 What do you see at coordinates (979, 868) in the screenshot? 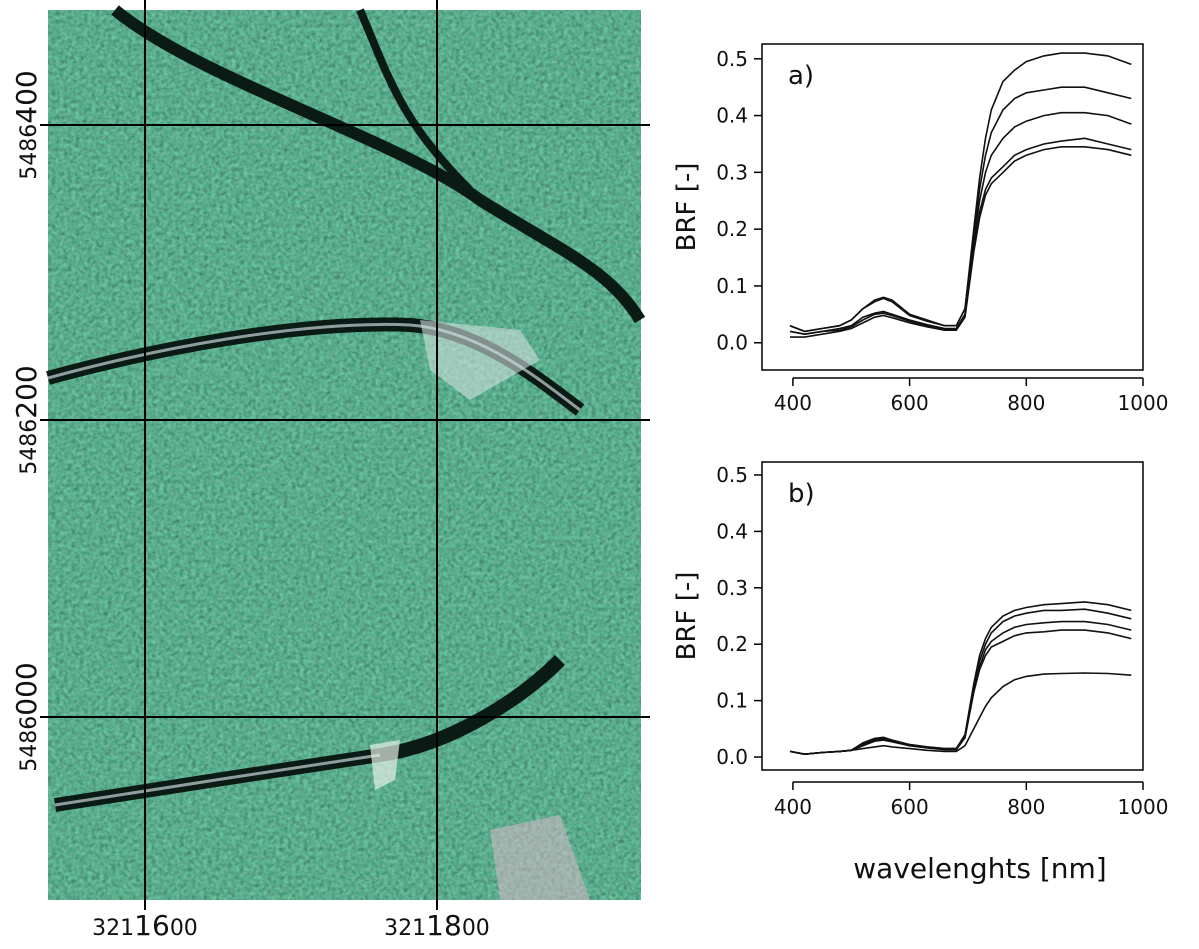
I see `x-axis-title: wavelenghts [nm]` at bounding box center [979, 868].